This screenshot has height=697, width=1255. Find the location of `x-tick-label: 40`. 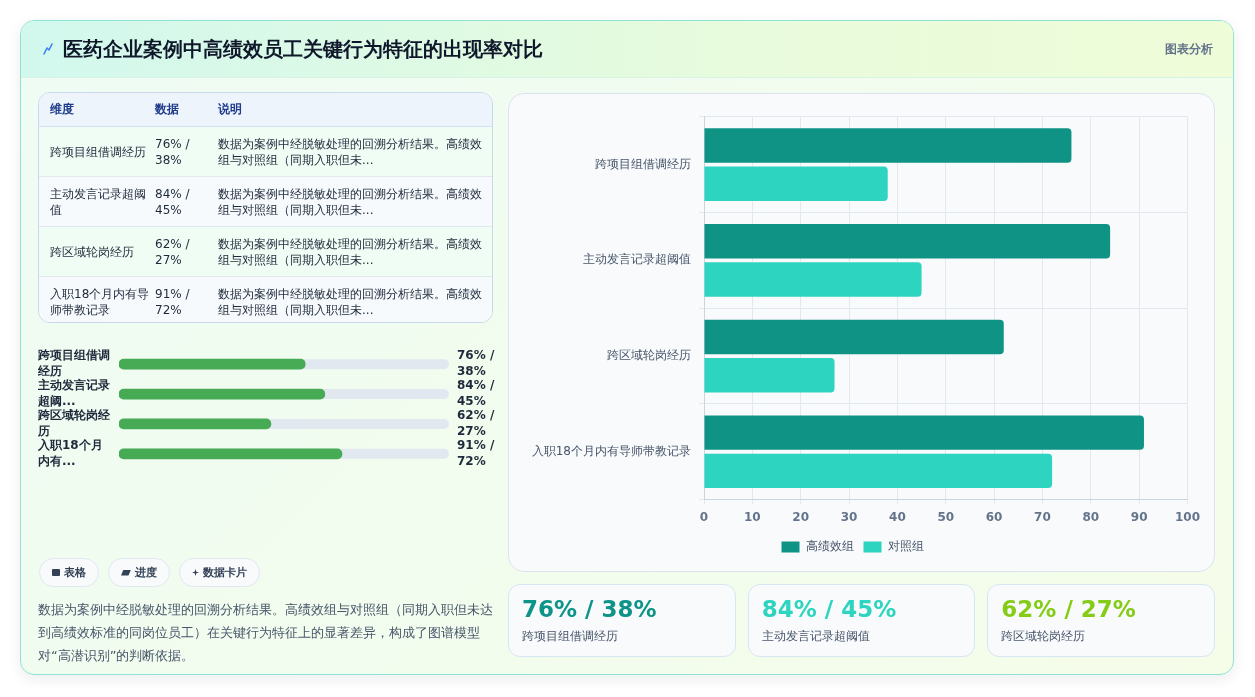

x-tick-label: 40 is located at coordinates (897, 516).